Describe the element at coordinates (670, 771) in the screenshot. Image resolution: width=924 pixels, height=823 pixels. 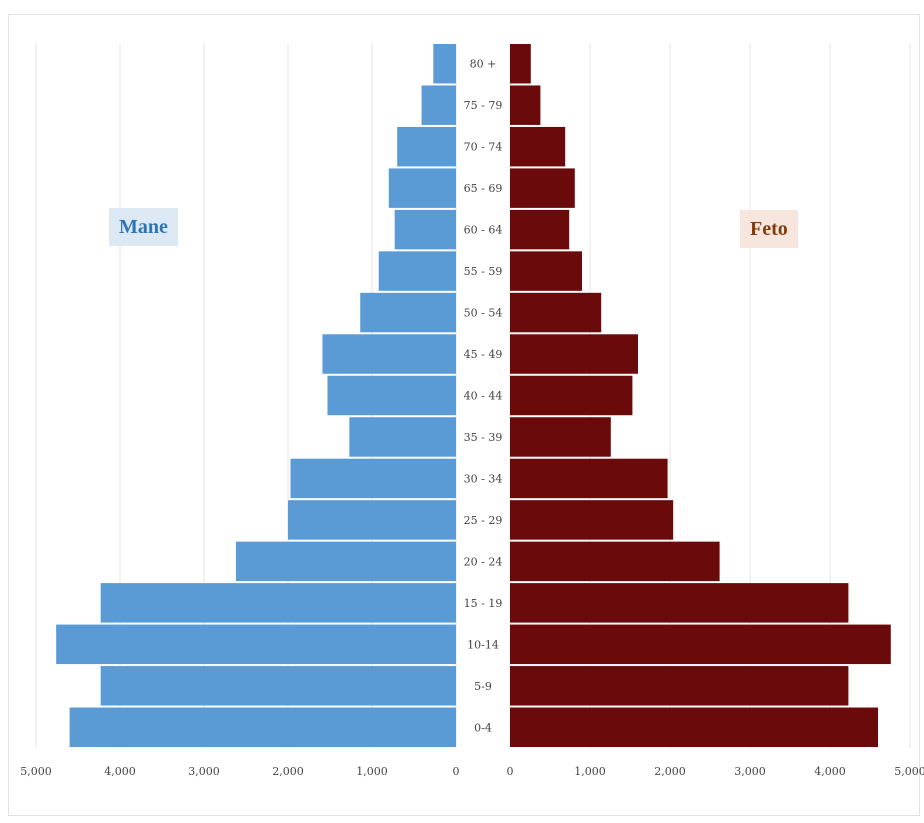
I see `x-tick-label-right: 2,000` at that location.